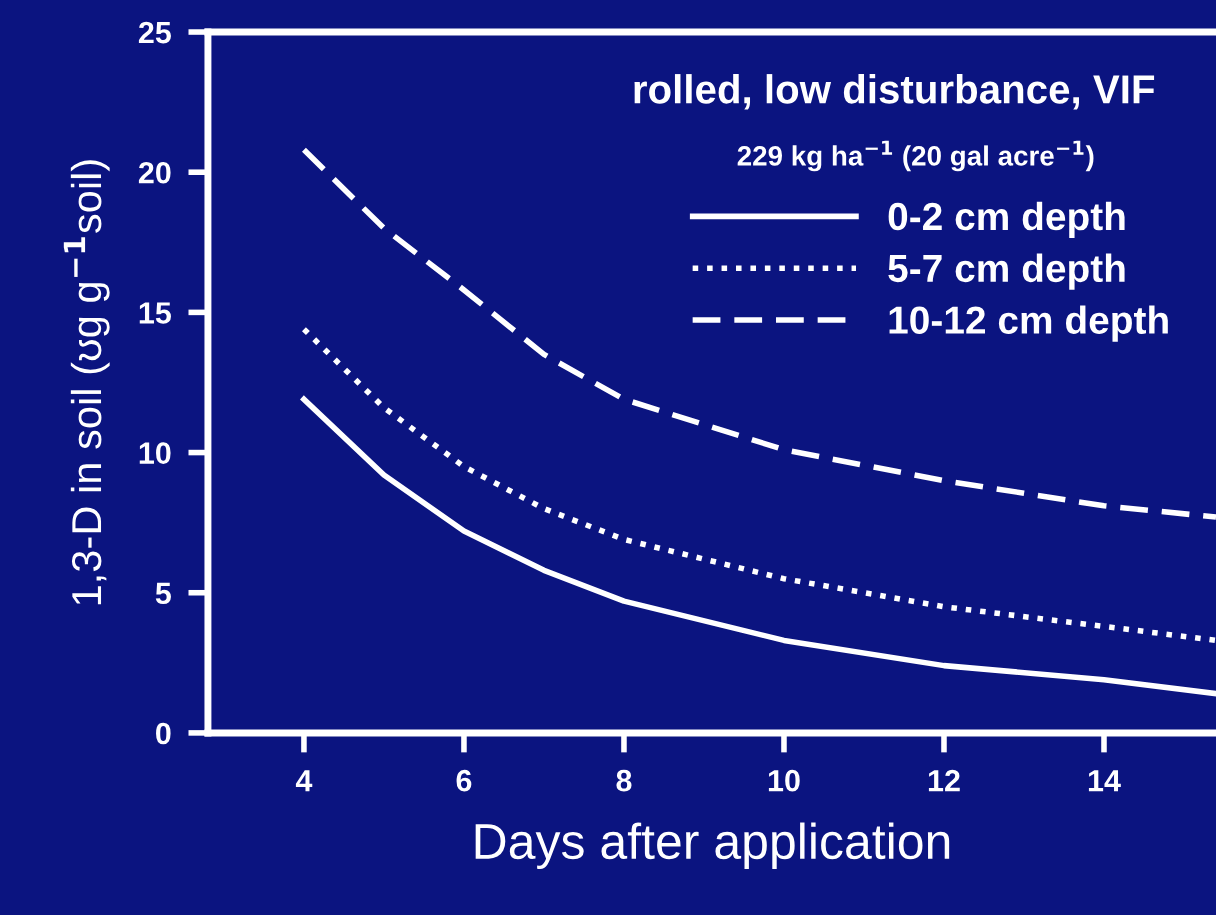 This screenshot has width=1216, height=915. I want to click on x-tick-label: 10, so click(784, 780).